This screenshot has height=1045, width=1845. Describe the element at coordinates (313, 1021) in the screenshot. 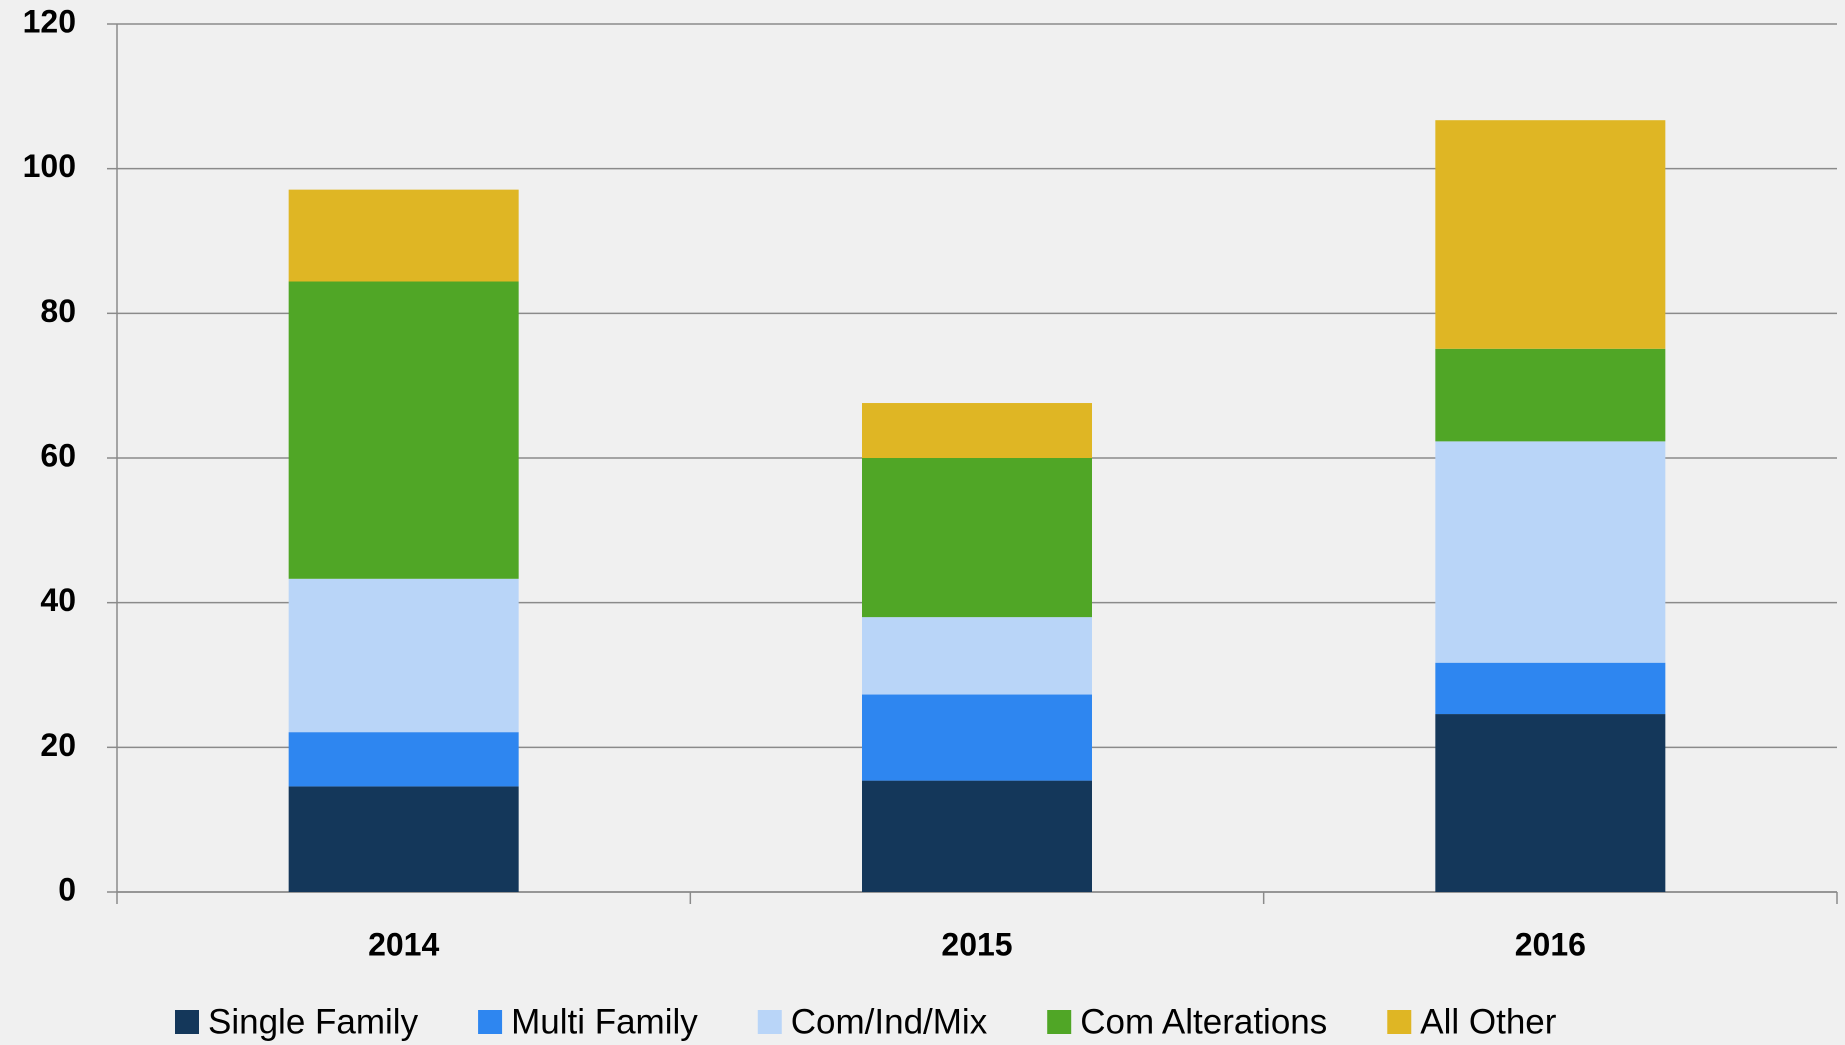

I see `legend-label: Single Family` at that location.